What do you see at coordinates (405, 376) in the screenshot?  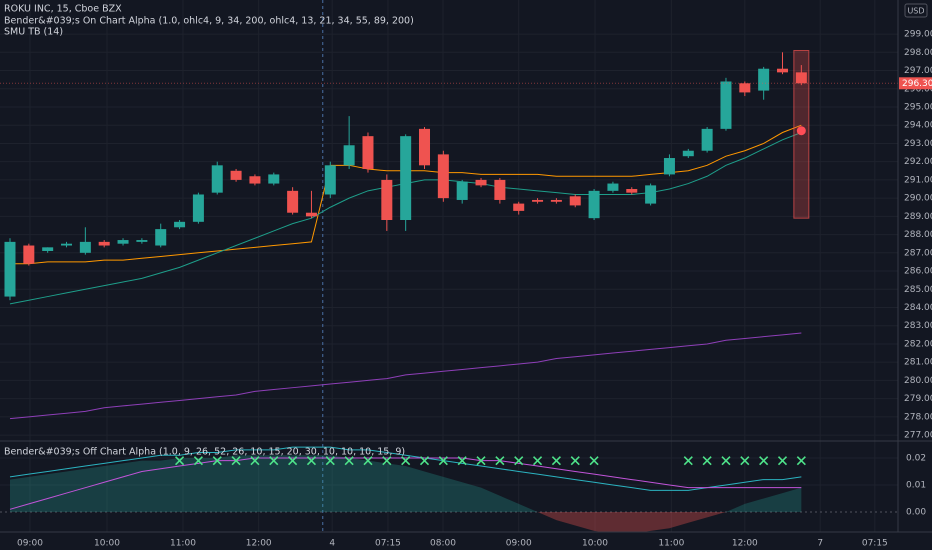 I see `indicator-line` at bounding box center [405, 376].